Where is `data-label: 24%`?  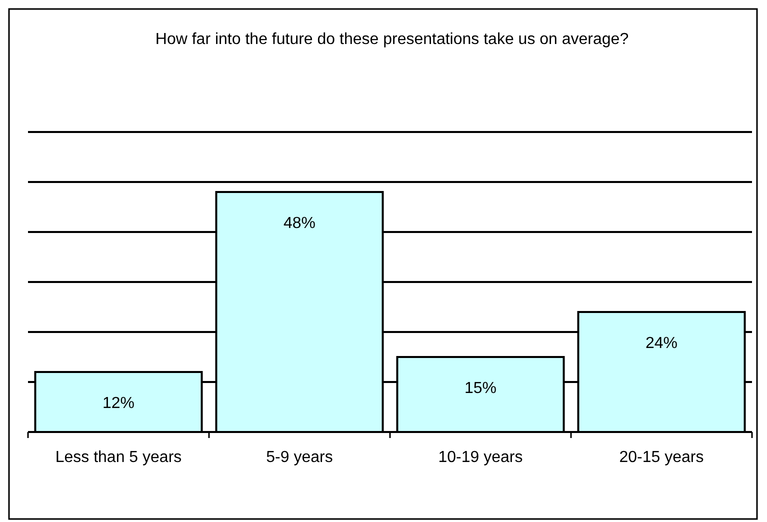 data-label: 24% is located at coordinates (661, 343).